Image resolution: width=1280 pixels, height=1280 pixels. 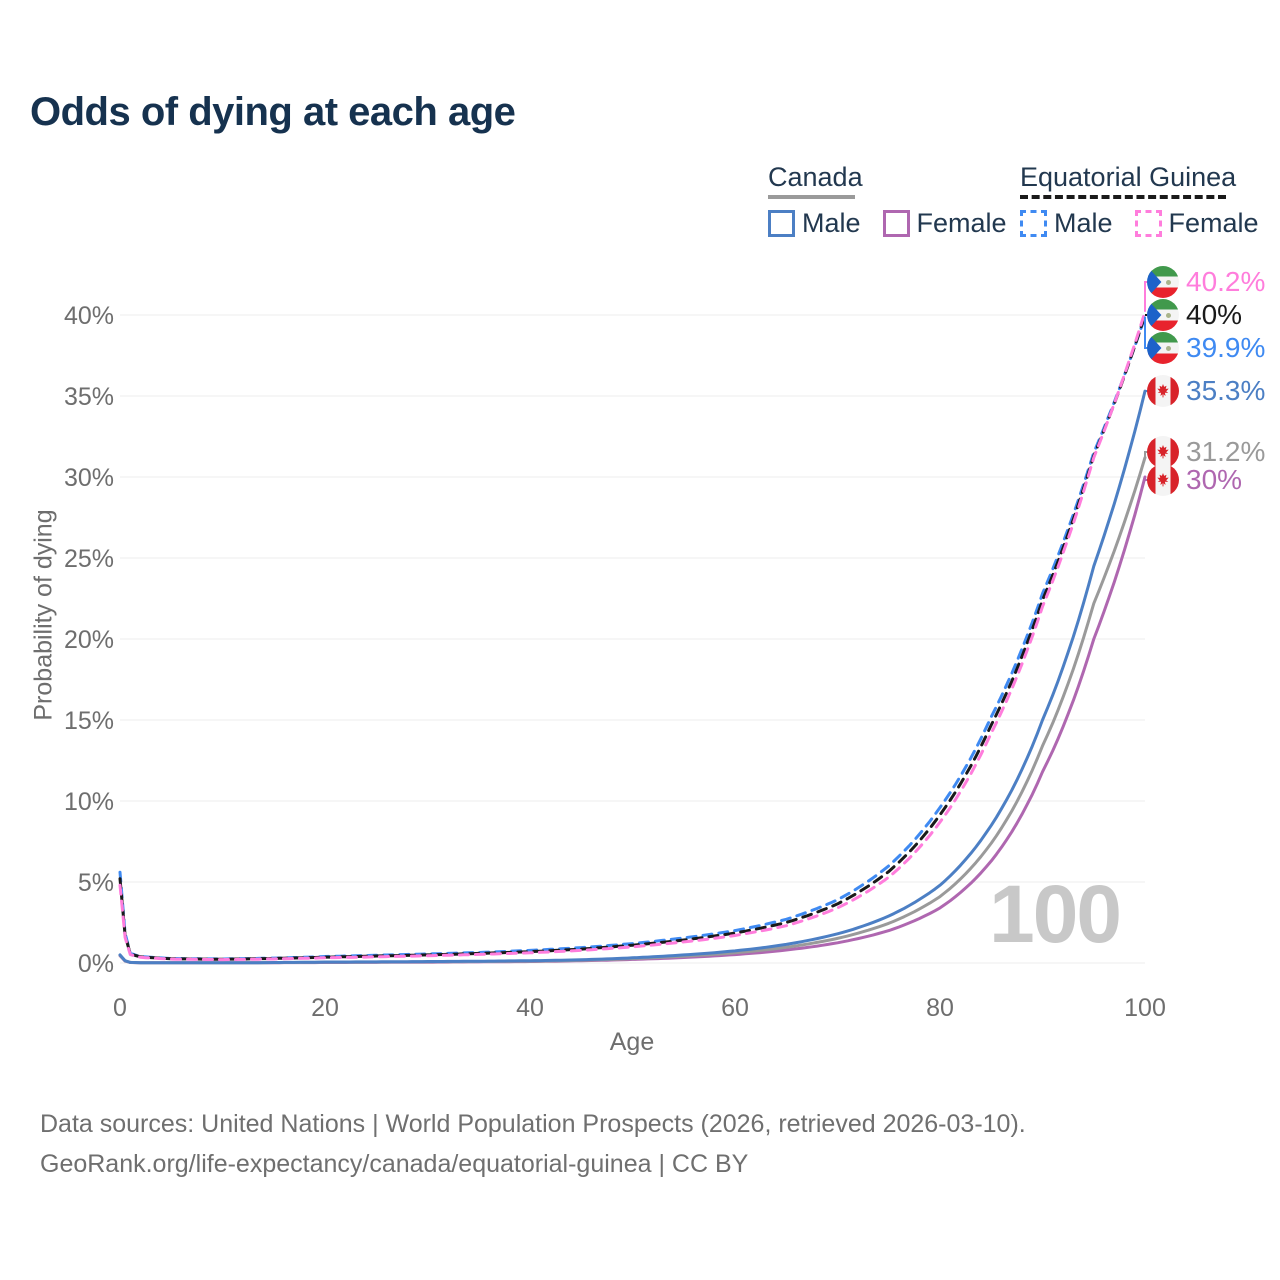 What do you see at coordinates (887, 181) in the screenshot?
I see `legend-country-canada: Canada` at bounding box center [887, 181].